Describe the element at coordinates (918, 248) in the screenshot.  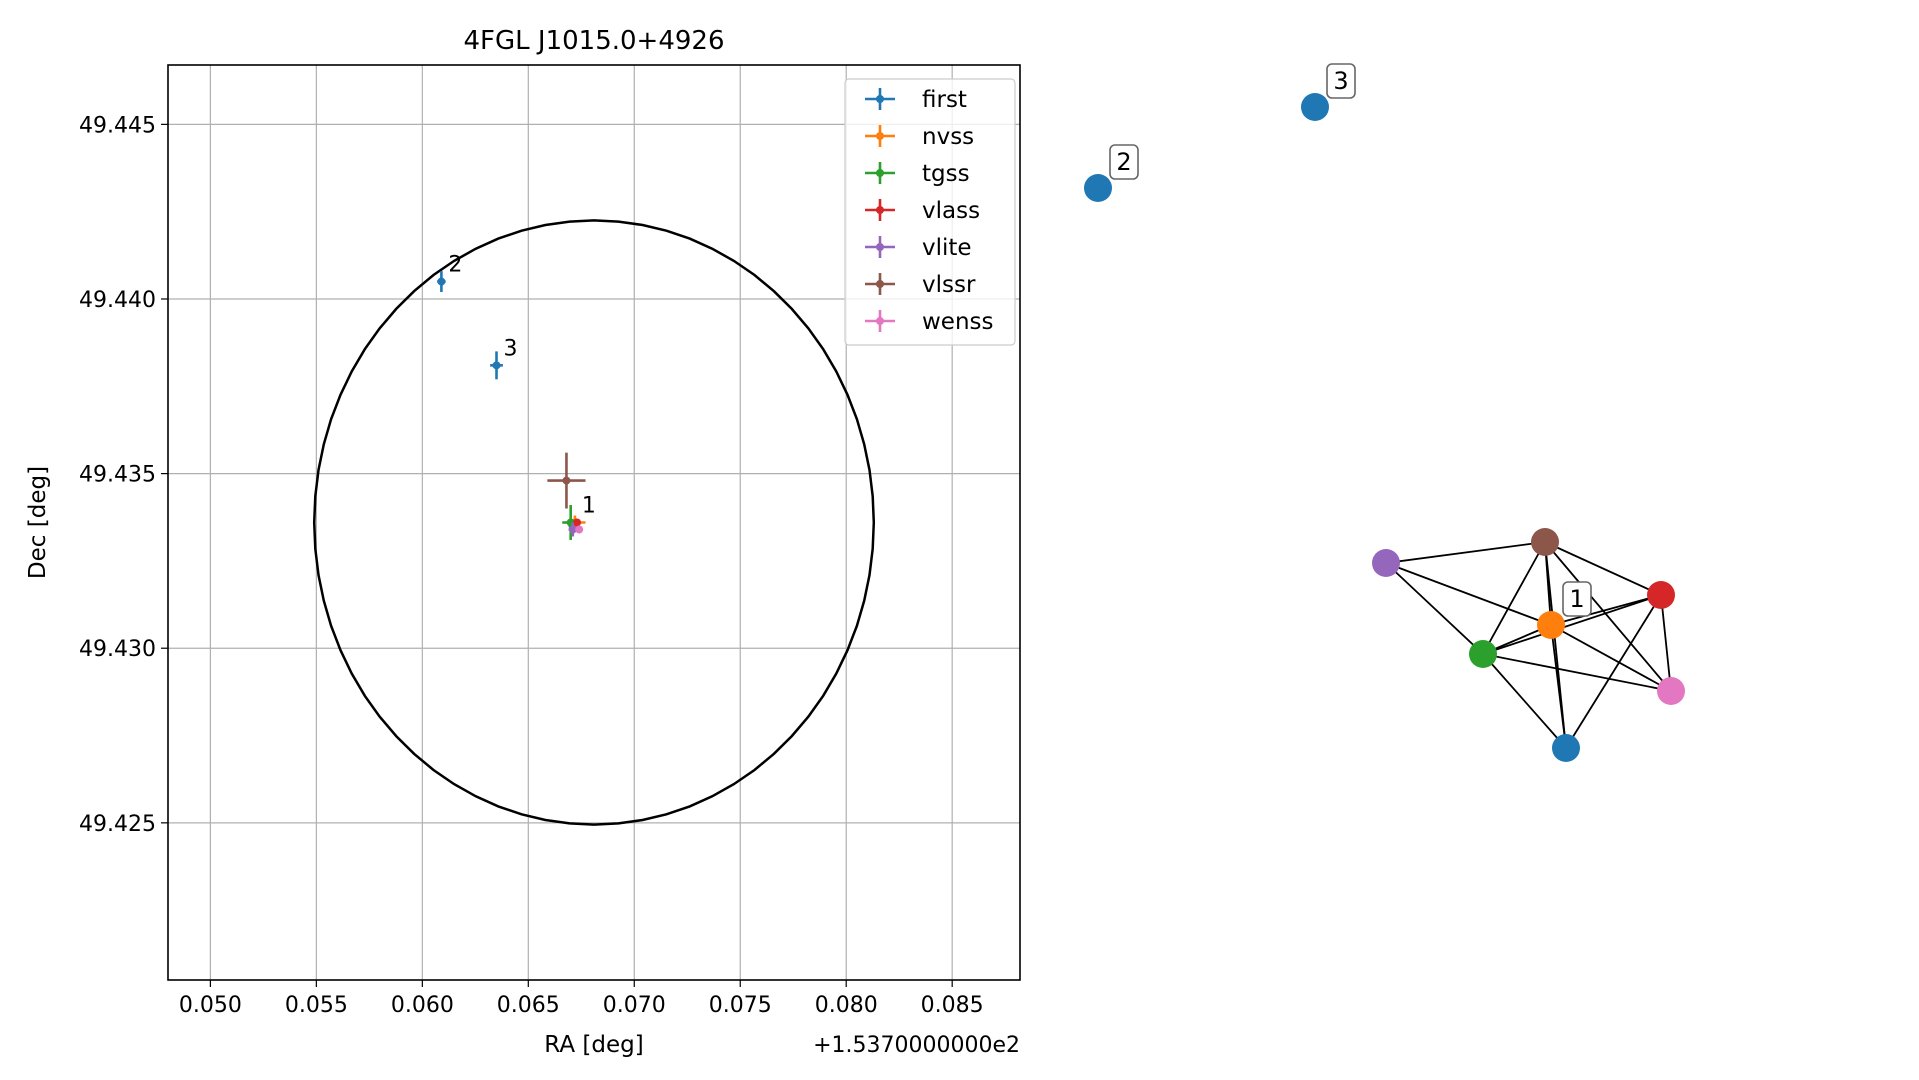
I see `legend-item-vlite: vlite` at that location.